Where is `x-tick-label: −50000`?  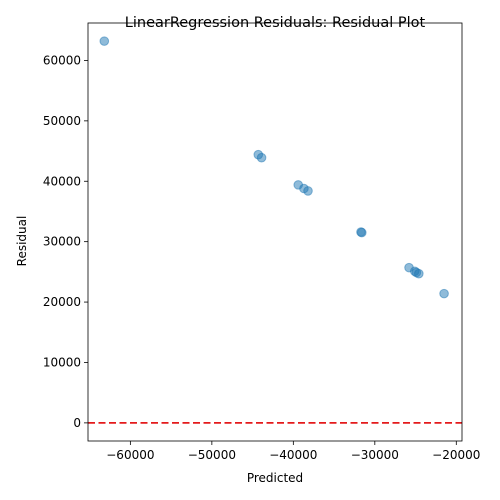
x-tick-label: −50000 is located at coordinates (212, 455).